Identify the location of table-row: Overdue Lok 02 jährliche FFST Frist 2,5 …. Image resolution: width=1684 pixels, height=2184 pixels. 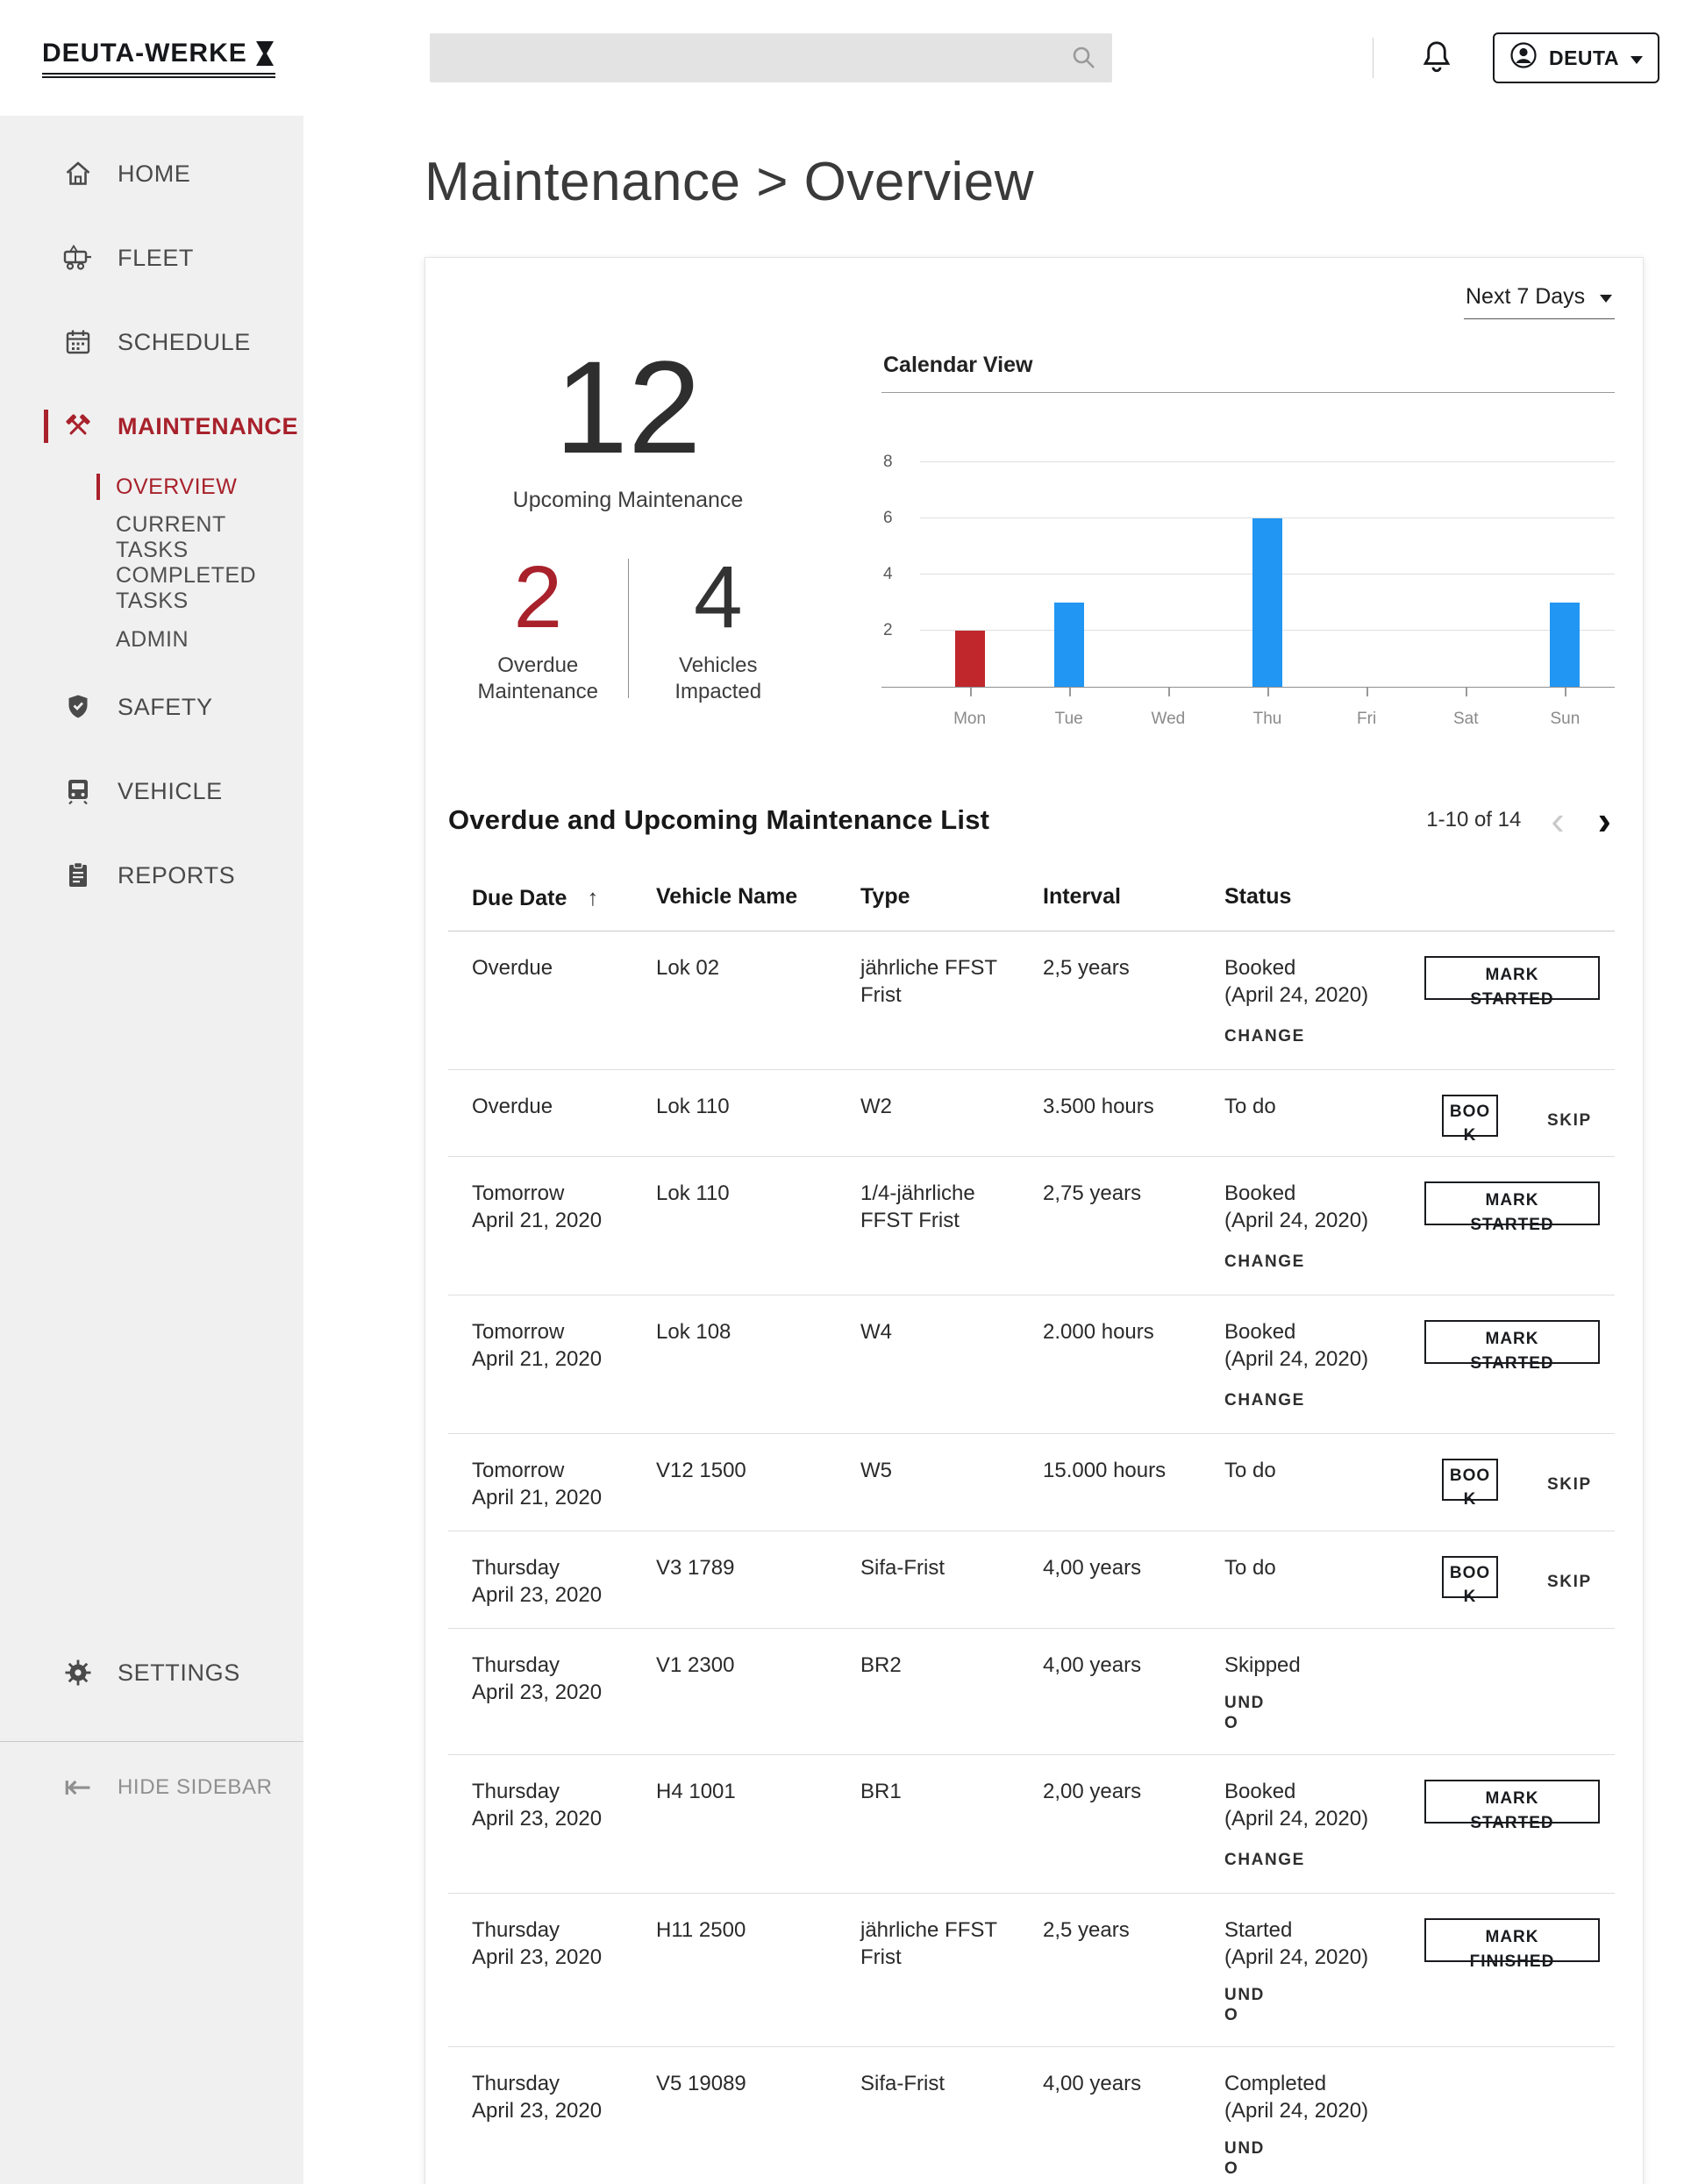
(1031, 1000).